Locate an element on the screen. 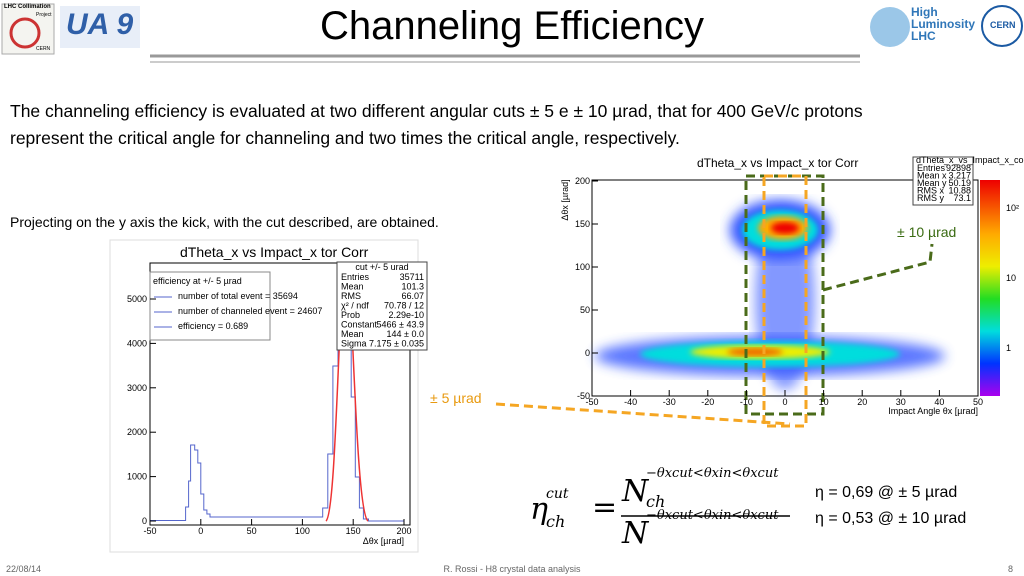  x-tick-label: -40 is located at coordinates (630, 402).